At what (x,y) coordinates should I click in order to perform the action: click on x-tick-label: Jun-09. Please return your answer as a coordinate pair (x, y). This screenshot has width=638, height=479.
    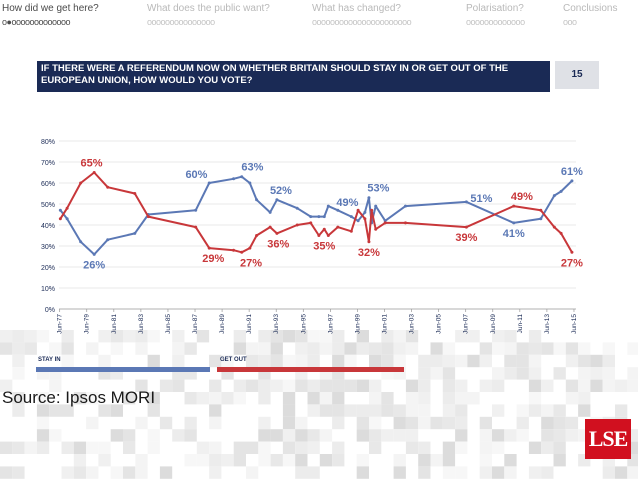
    Looking at the image, I should click on (493, 324).